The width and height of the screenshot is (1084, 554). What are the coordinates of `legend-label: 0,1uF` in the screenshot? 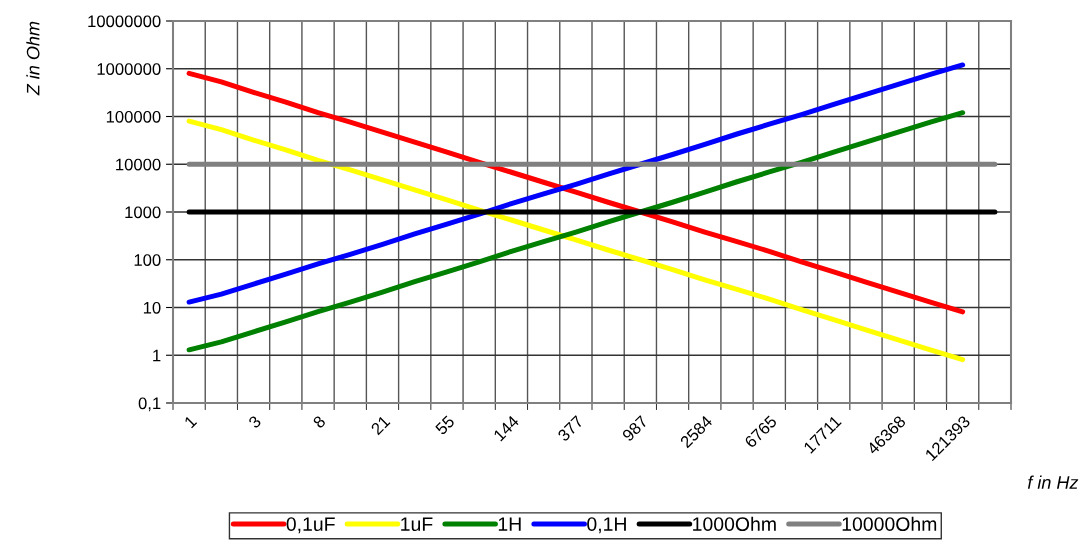 It's located at (310, 525).